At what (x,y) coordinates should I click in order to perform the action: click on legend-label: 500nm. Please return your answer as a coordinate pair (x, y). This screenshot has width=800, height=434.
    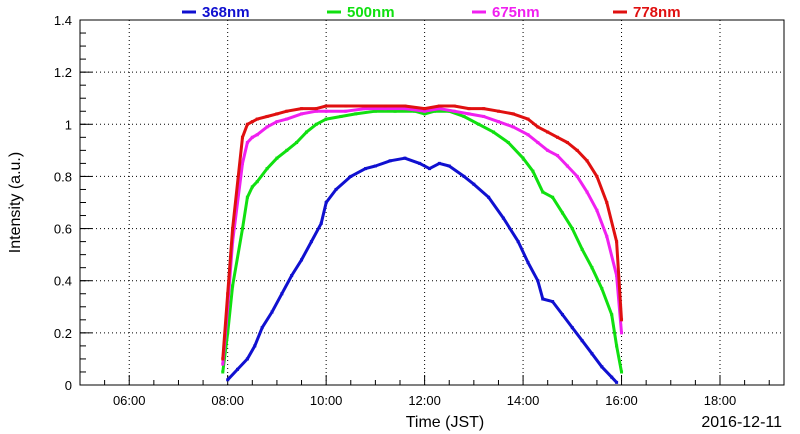
    Looking at the image, I should click on (371, 12).